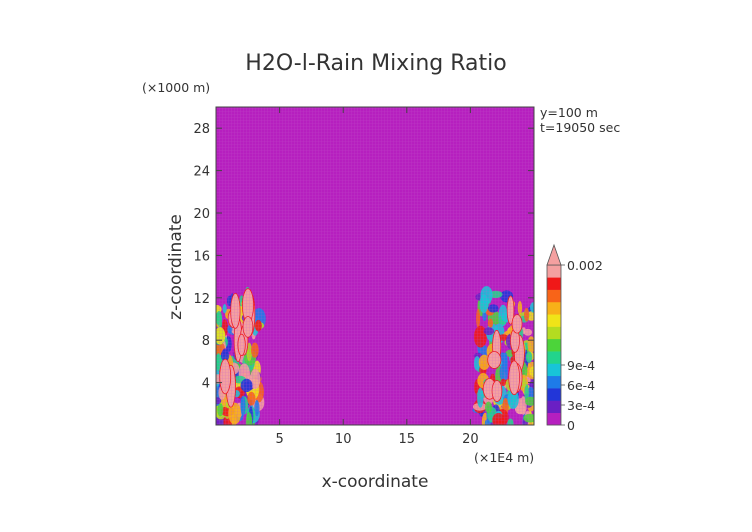 This screenshot has height=532, width=752. I want to click on x-tick-label: 10, so click(343, 439).